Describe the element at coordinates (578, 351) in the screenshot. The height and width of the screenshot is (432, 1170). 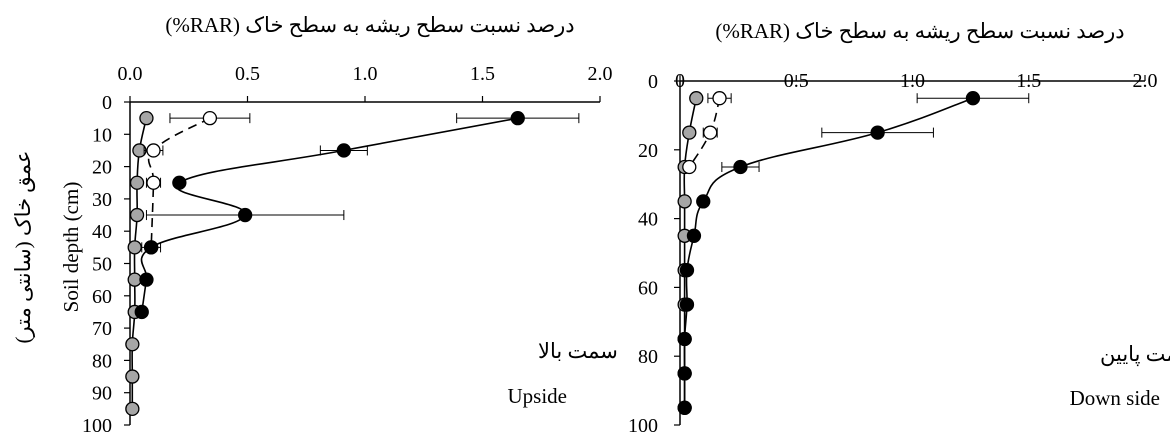
I see `annotation-fa: سمت بالا` at that location.